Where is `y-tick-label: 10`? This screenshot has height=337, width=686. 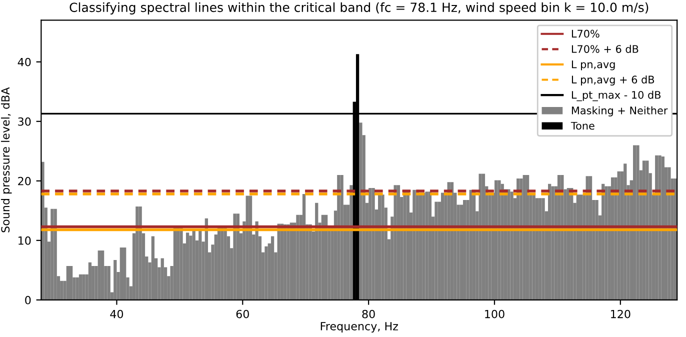 y-tick-label: 10 is located at coordinates (24, 240).